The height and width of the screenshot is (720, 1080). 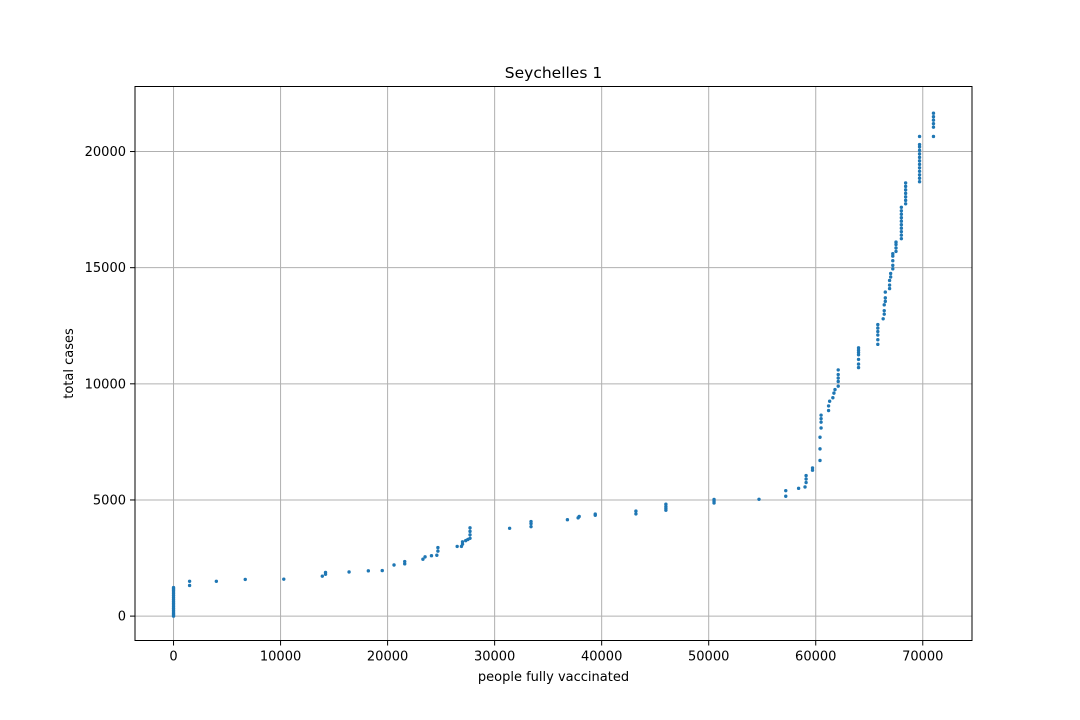 What do you see at coordinates (494, 657) in the screenshot?
I see `x-tick-label: 30000` at bounding box center [494, 657].